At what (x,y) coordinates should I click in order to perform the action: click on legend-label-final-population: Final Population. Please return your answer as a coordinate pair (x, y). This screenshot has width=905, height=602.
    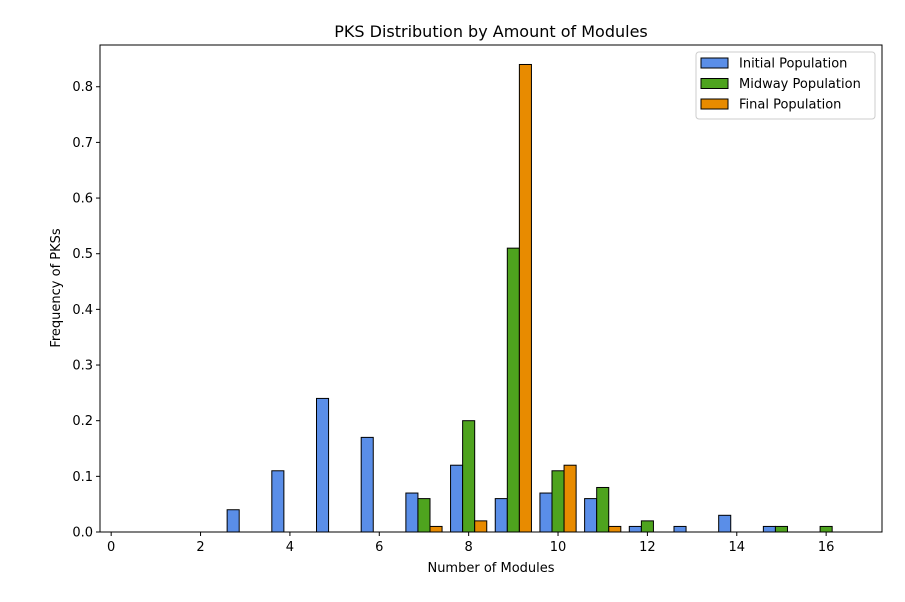
    Looking at the image, I should click on (790, 105).